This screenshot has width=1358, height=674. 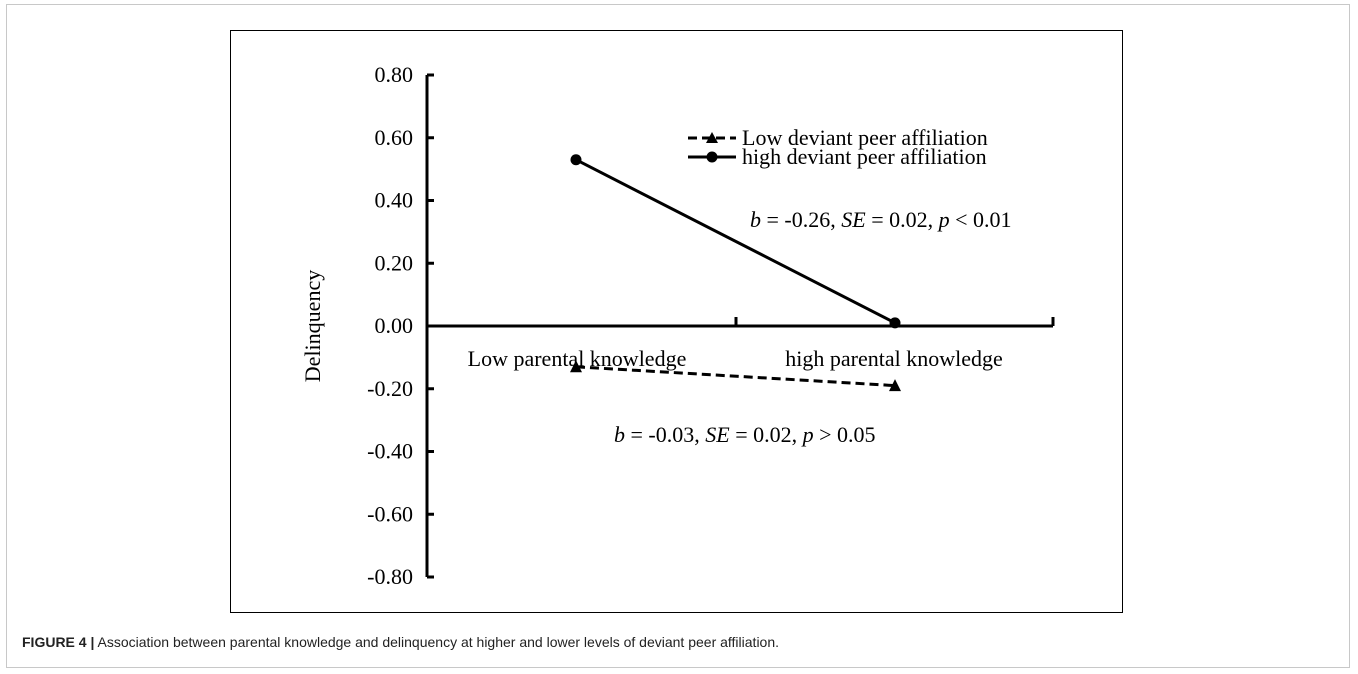 I want to click on annotation-part: < 0.01, so click(x=981, y=219).